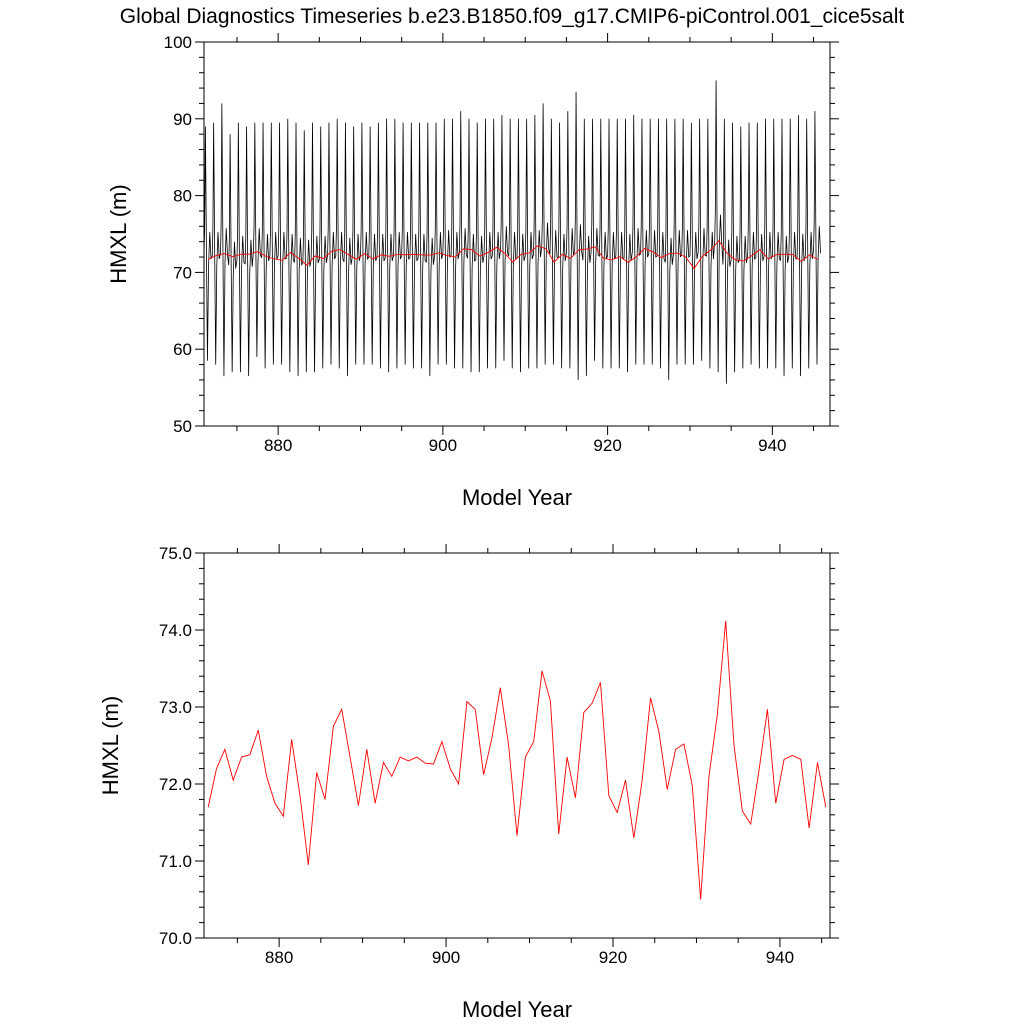  Describe the element at coordinates (175, 746) in the screenshot. I see `bottom-y-tick-labels: 70.0 71.0 72.0 73.0 74.0 75.0` at that location.